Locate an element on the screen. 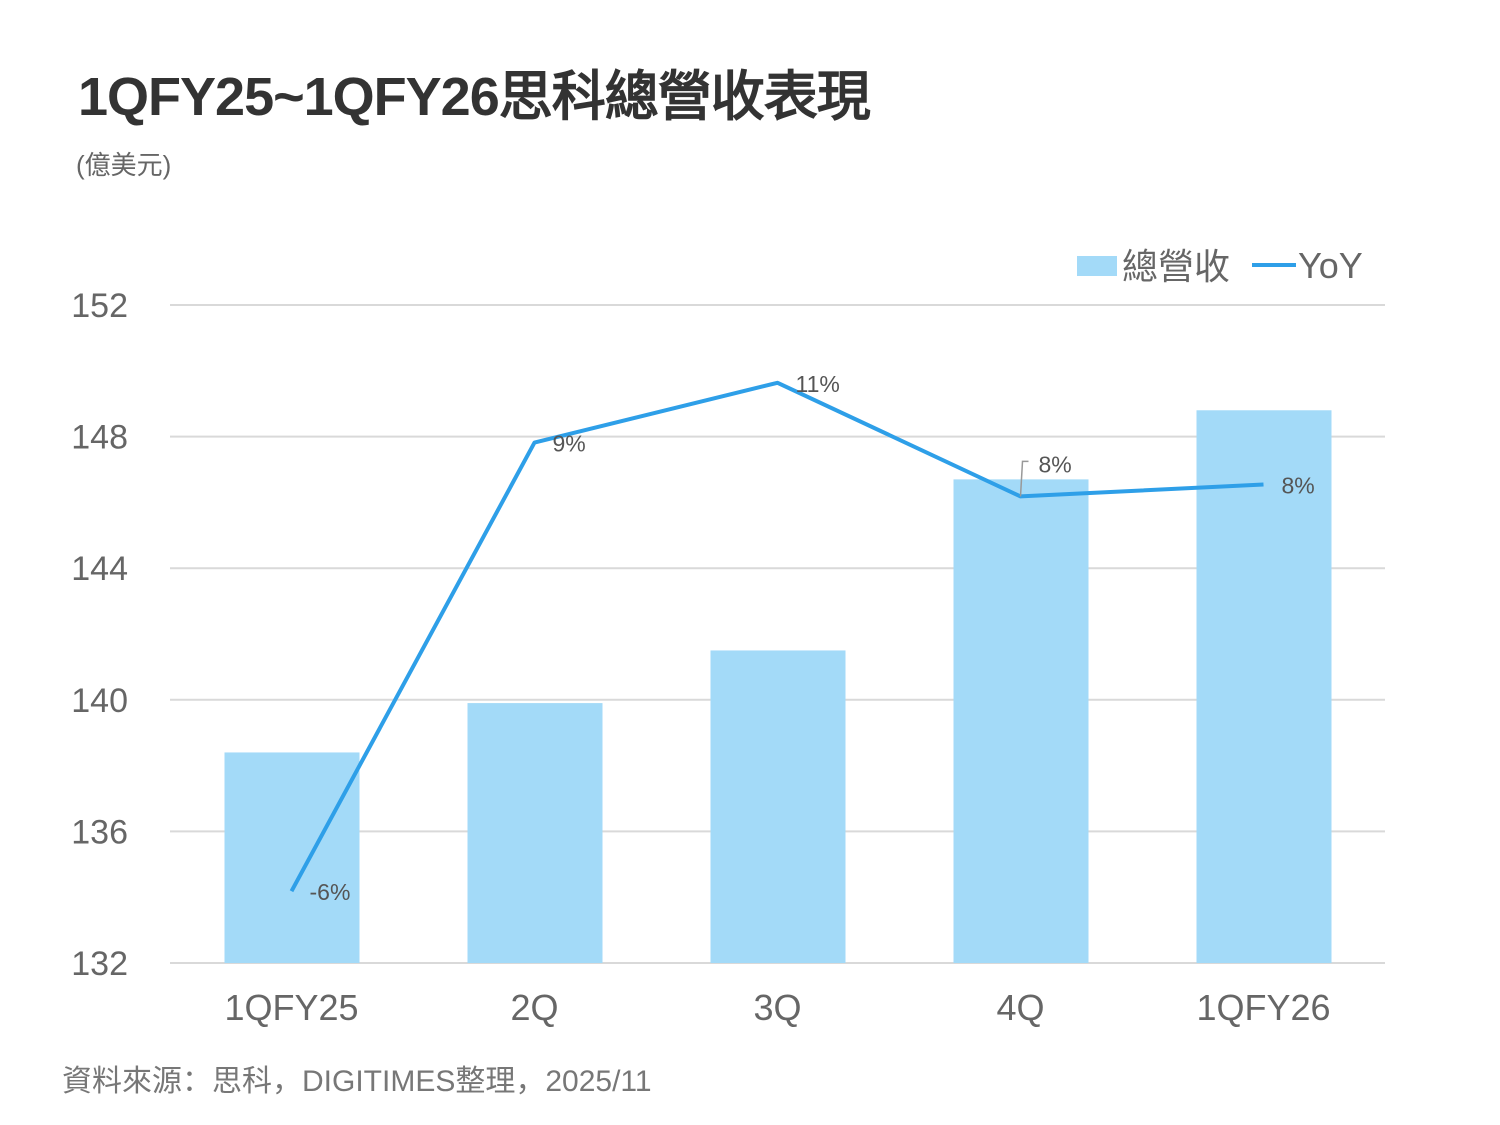  source-note: 資料來源：思科，DIGITIMES整理，2025/11 is located at coordinates (357, 1081).